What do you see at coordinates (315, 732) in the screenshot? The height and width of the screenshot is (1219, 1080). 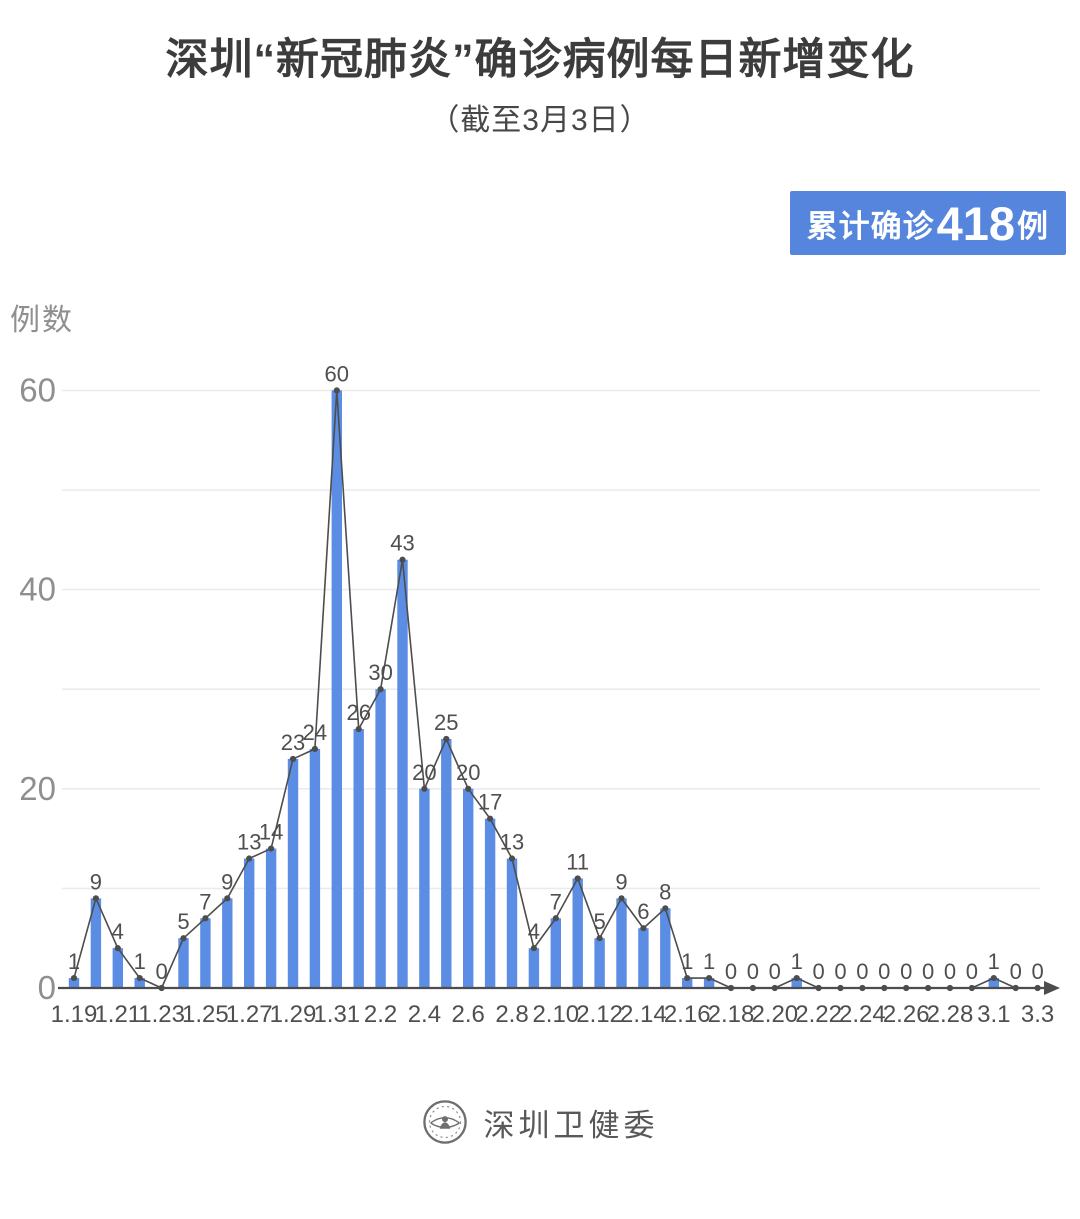 I see `value-label: 24` at bounding box center [315, 732].